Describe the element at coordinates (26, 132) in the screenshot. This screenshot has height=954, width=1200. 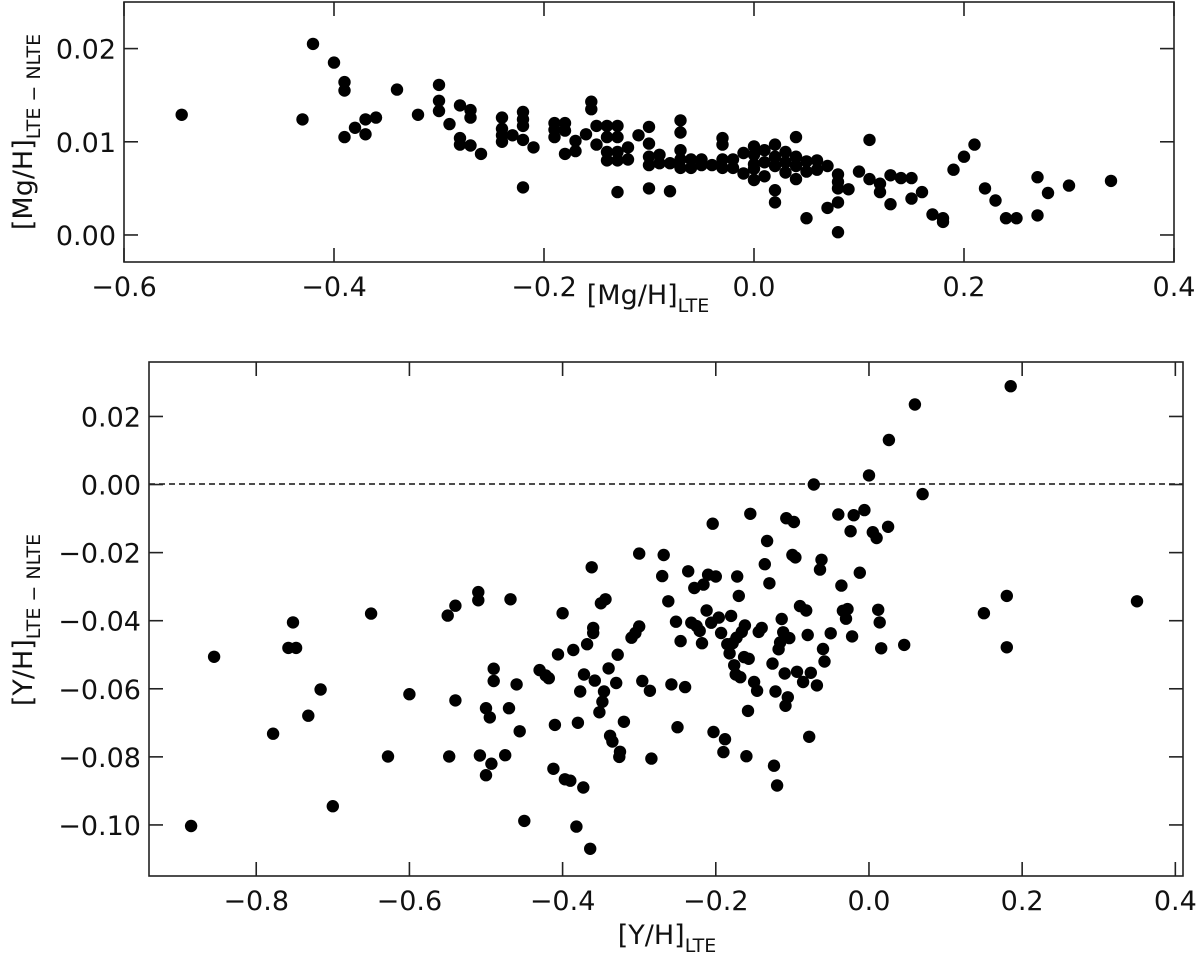
I see `top-y-axis-label: [Mg/H]LTE − NLTE` at that location.